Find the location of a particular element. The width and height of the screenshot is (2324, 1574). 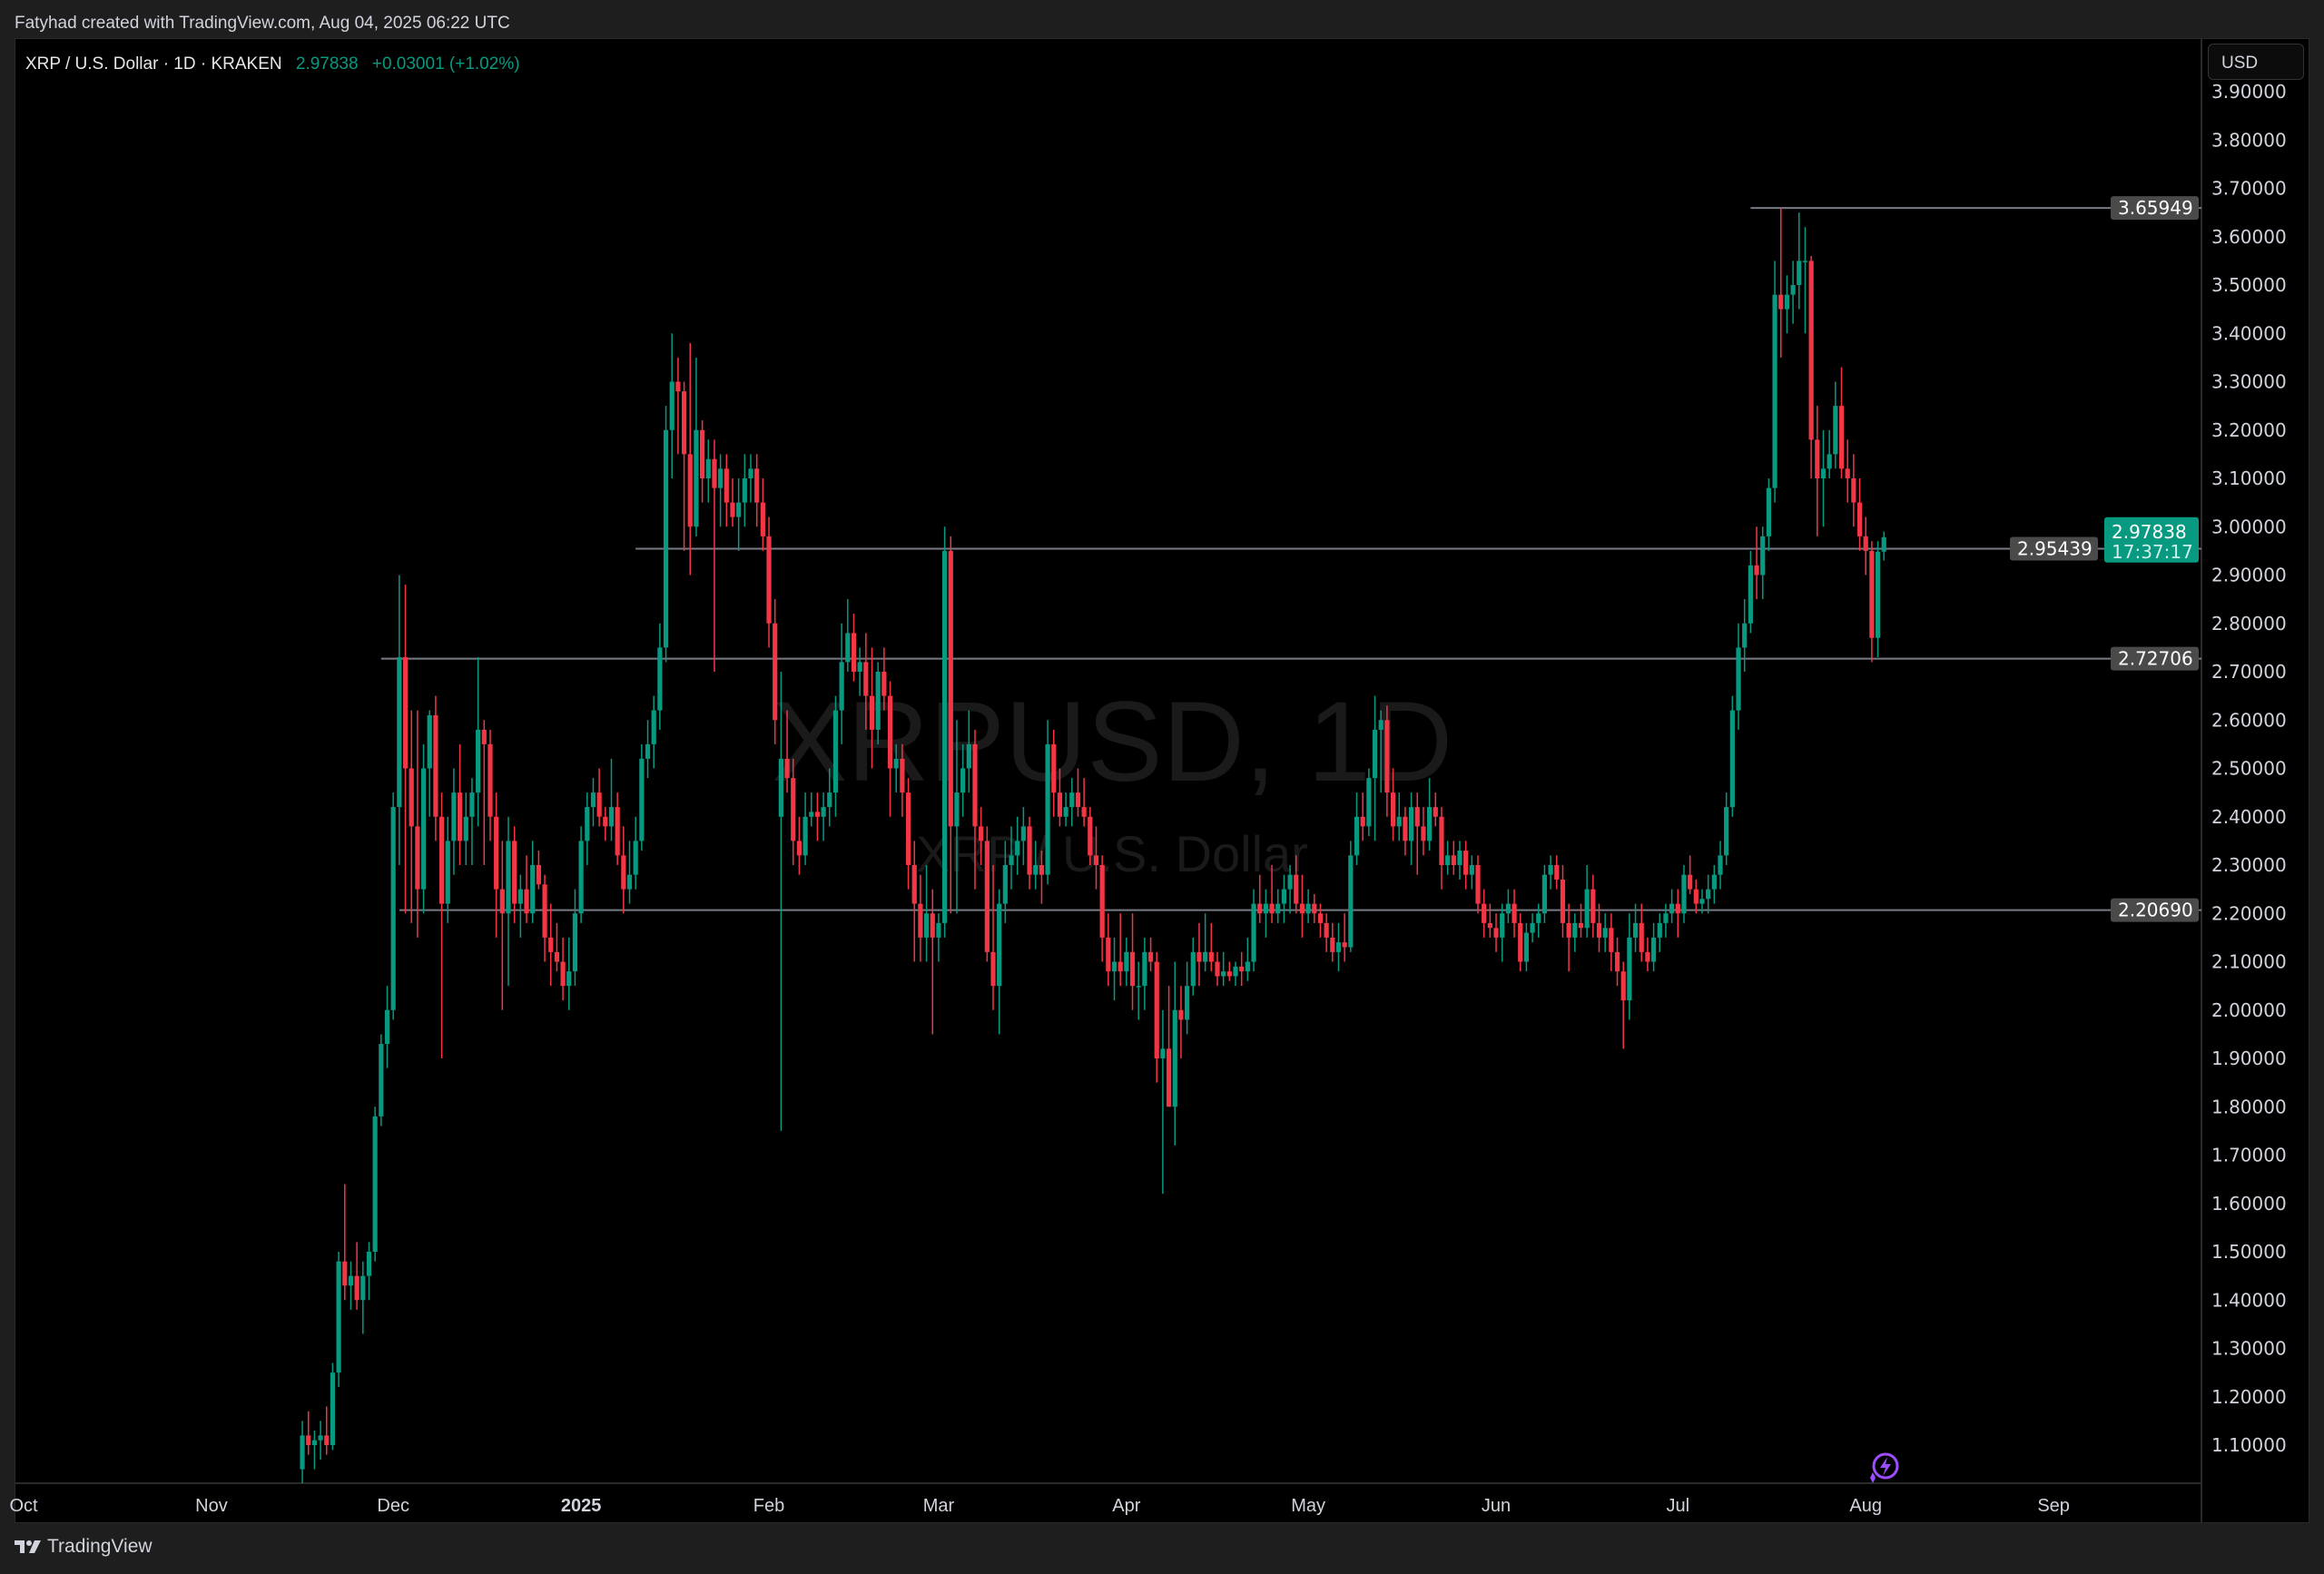

price-tick-label: 2.50000 is located at coordinates (2249, 769).